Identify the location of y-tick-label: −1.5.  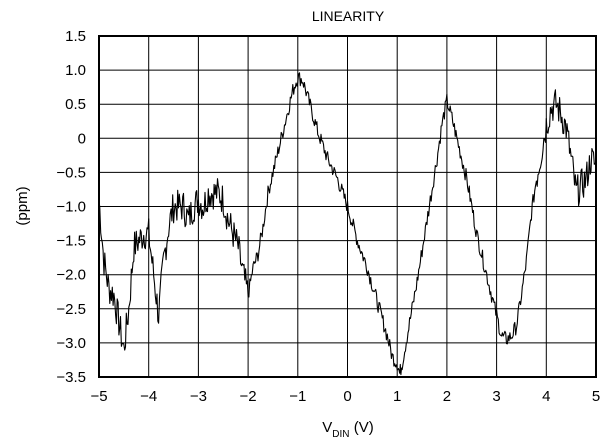
(71, 241).